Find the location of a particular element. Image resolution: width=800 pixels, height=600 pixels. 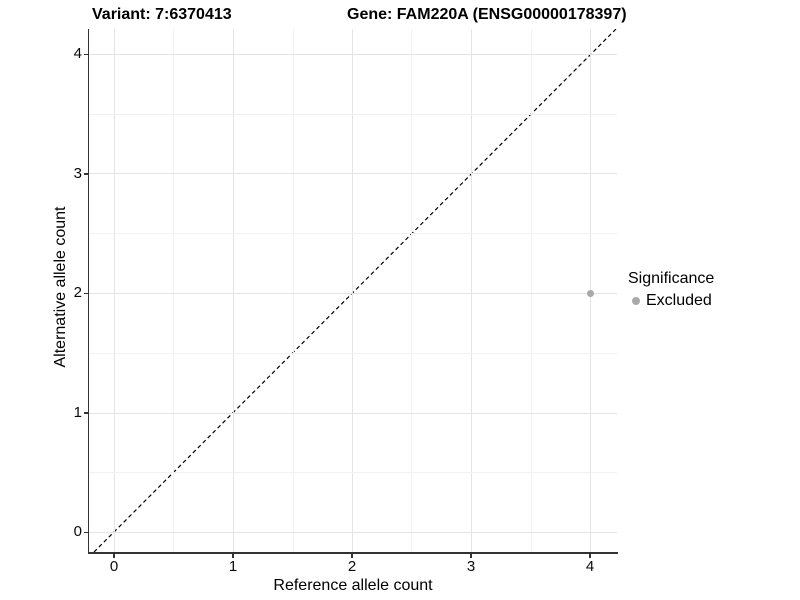

x-tick-label: 2 is located at coordinates (352, 566).